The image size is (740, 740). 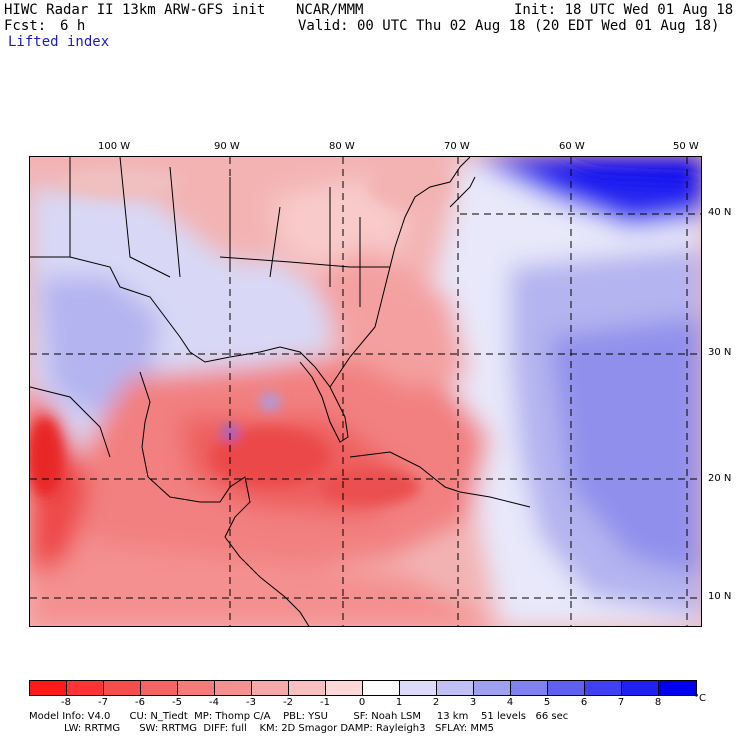 What do you see at coordinates (325, 702) in the screenshot?
I see `colorbar-tick-label: -1` at bounding box center [325, 702].